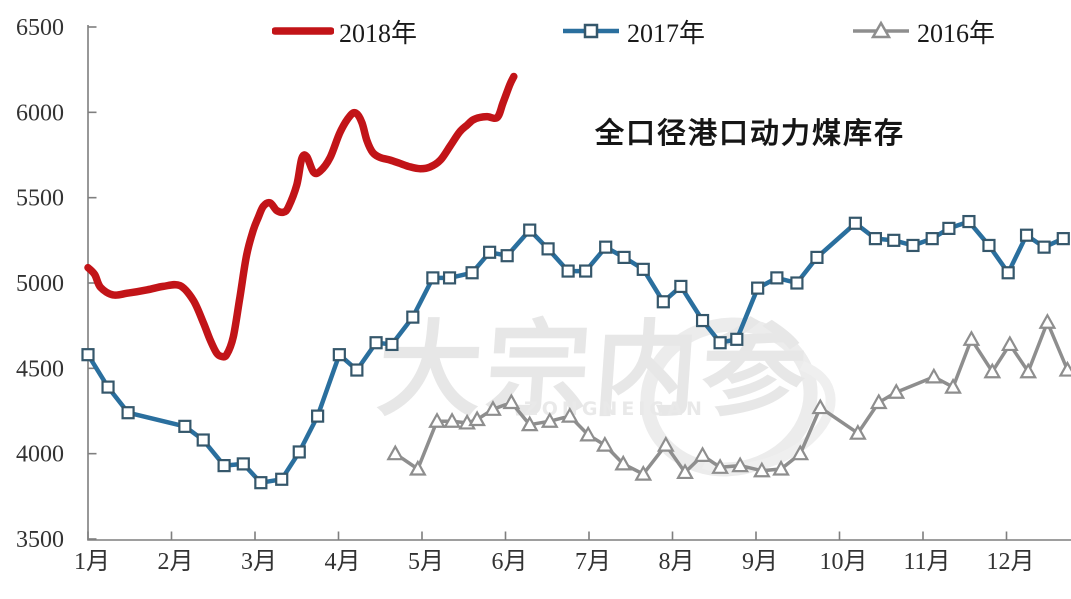 This screenshot has width=1071, height=599. I want to click on triangle-marker-icon, so click(881, 29).